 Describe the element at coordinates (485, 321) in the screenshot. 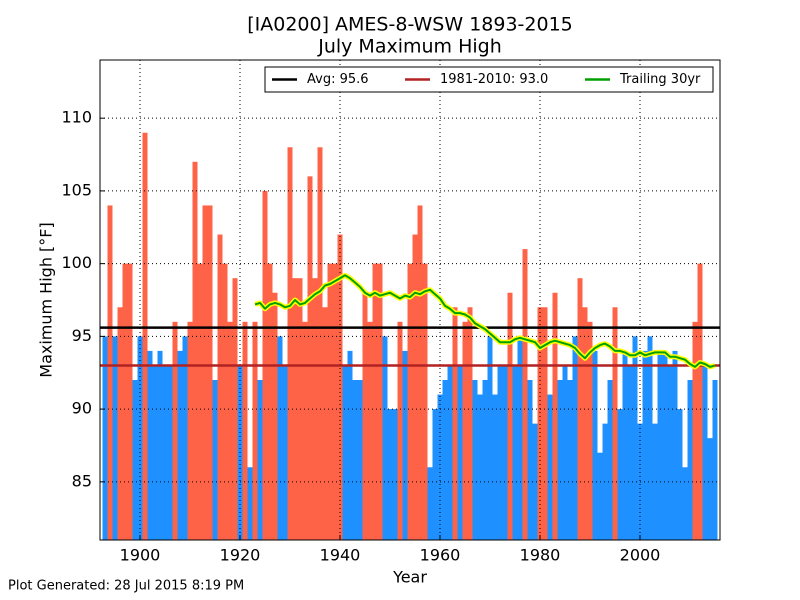

I see `trailing-line` at that location.